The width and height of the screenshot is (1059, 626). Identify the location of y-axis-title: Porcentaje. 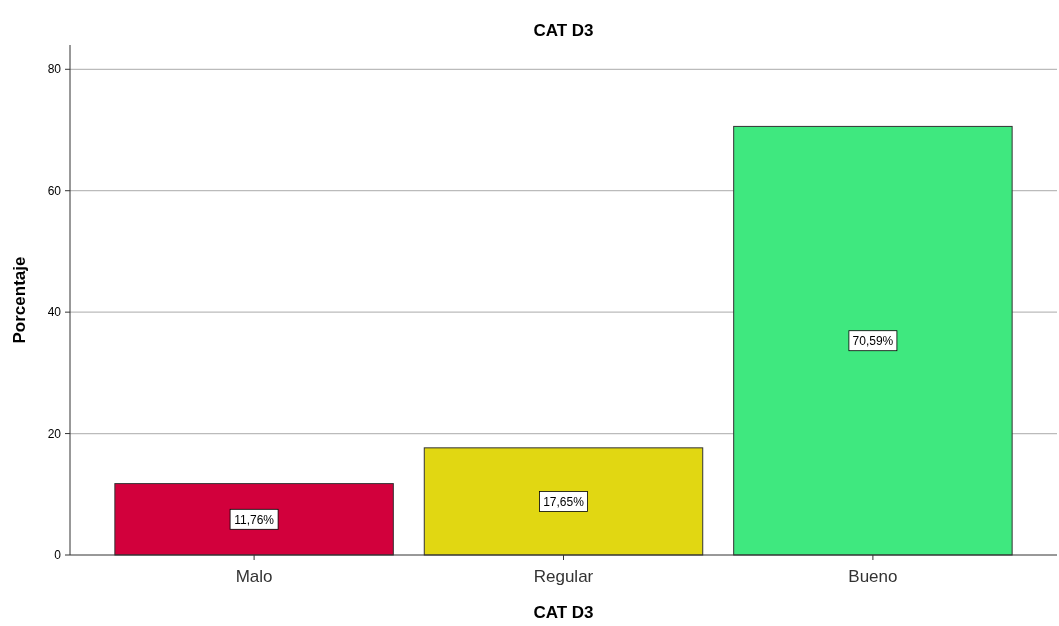
(19, 300).